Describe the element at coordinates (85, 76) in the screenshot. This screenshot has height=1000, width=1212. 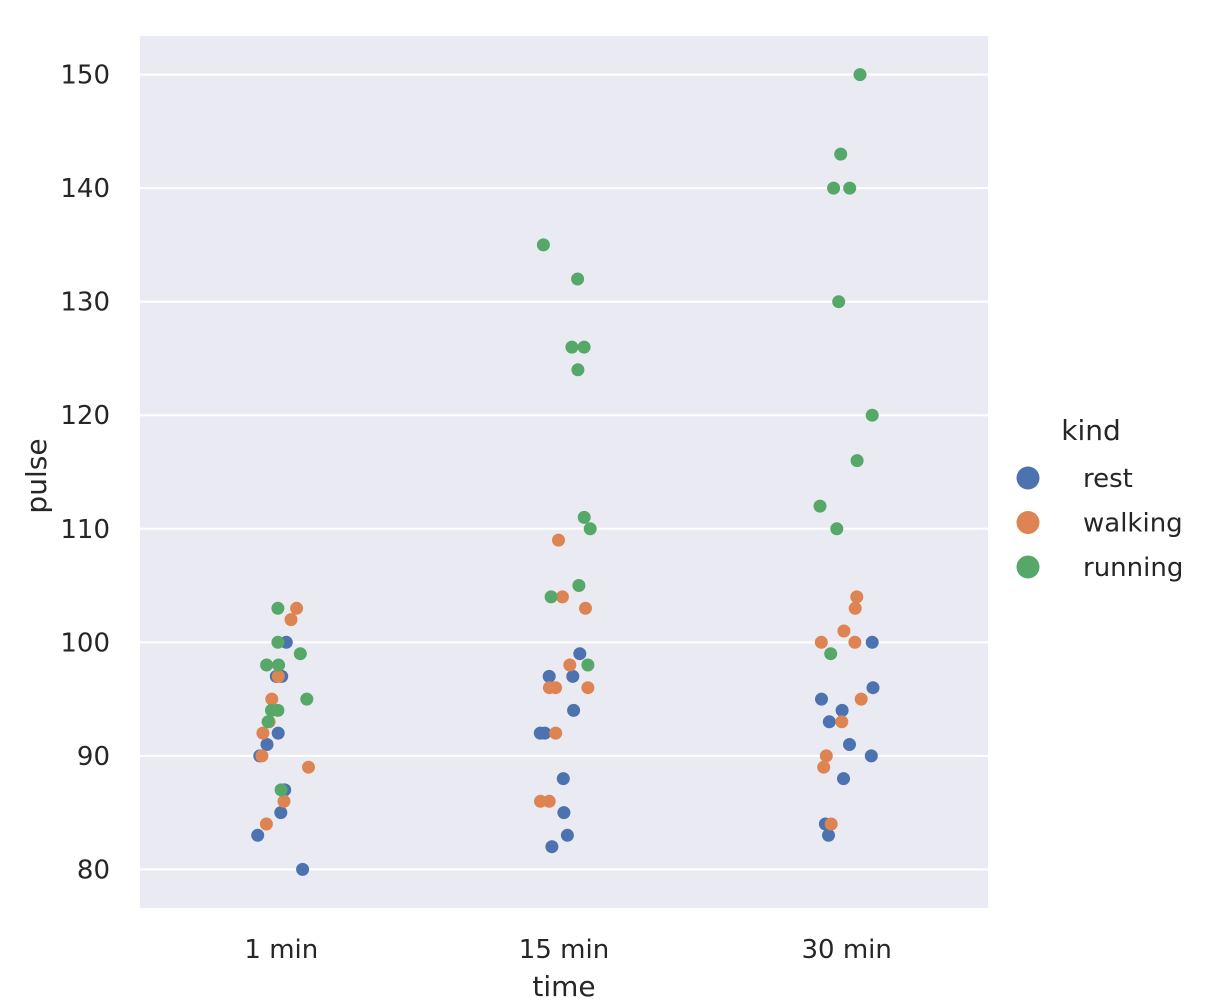
I see `y-tick-label: 150` at that location.